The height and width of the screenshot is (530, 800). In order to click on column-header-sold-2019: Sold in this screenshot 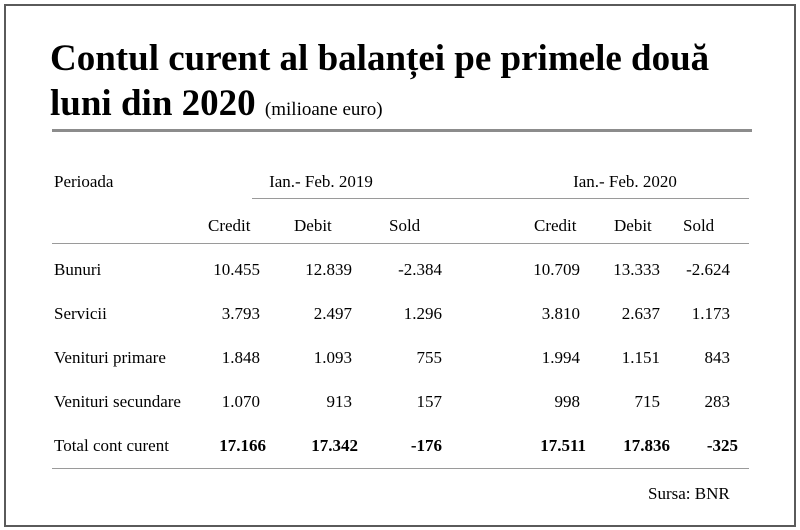, I will do `click(405, 225)`.